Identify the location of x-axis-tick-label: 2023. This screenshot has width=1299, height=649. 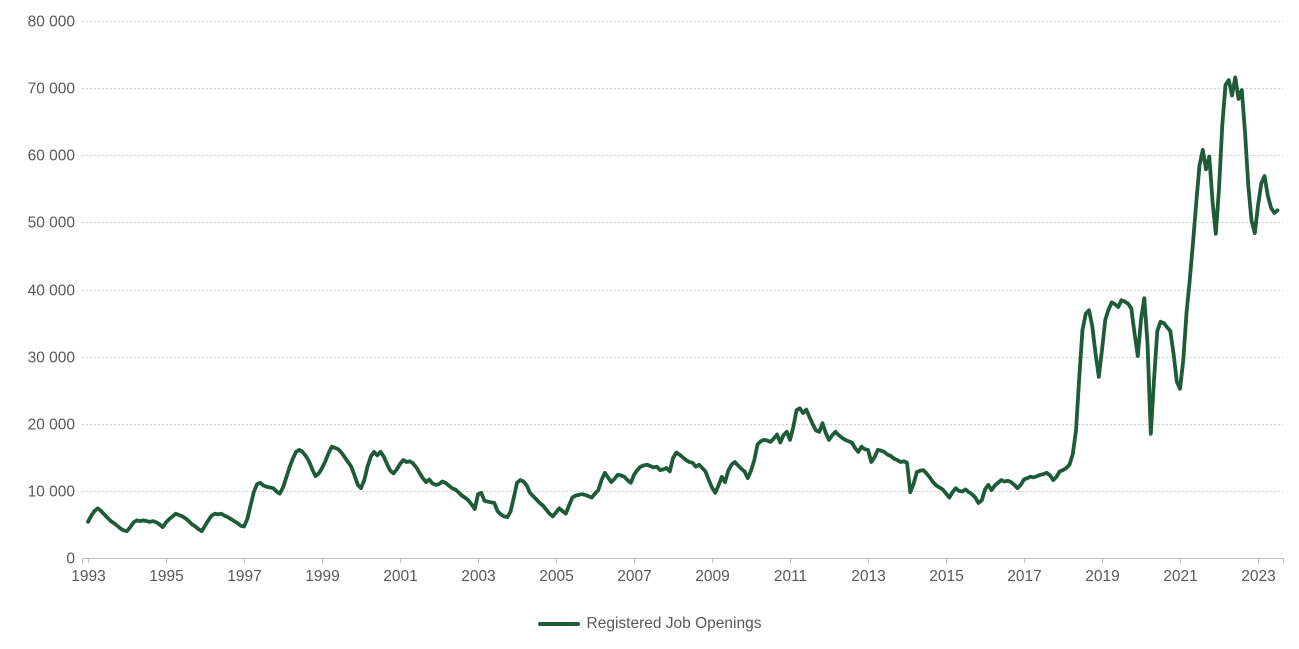
(1258, 576).